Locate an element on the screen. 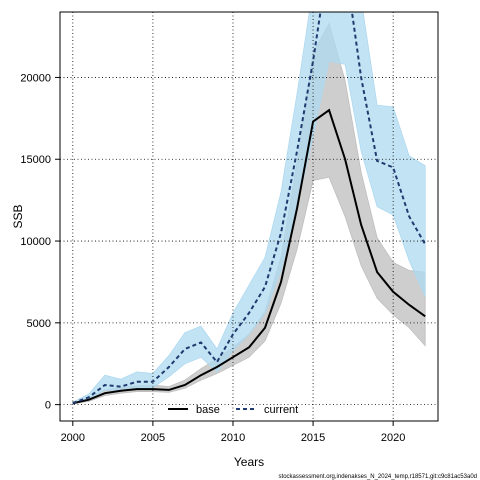 Image resolution: width=480 pixels, height=480 pixels. y-tick-label-15000: 15000 is located at coordinates (35, 160).